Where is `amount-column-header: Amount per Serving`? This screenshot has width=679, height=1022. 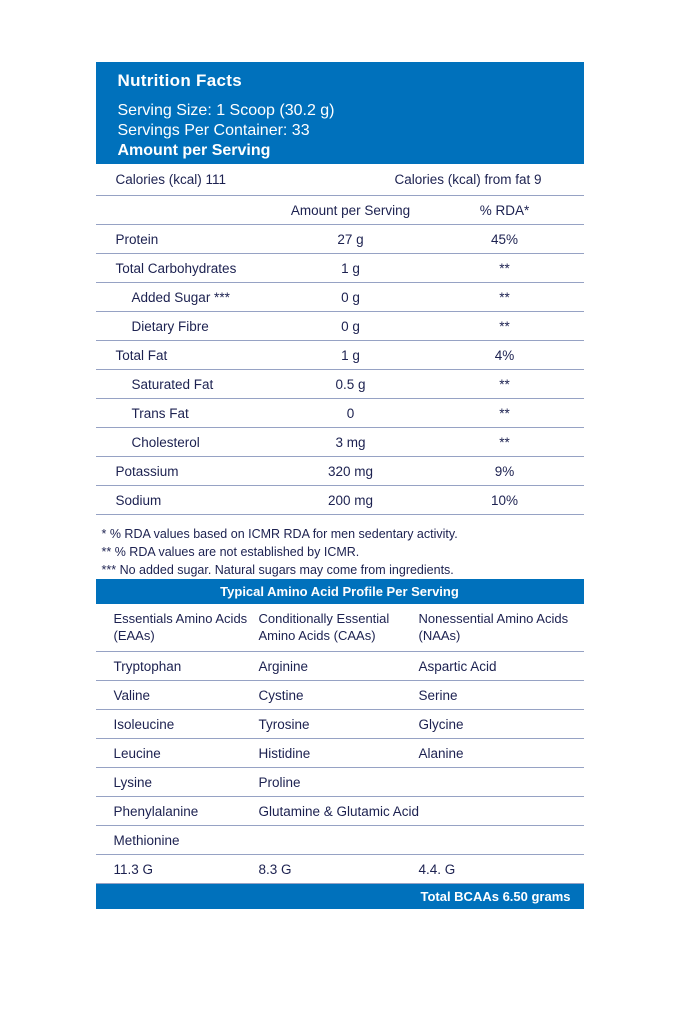
amount-column-header: Amount per Serving is located at coordinates (350, 210).